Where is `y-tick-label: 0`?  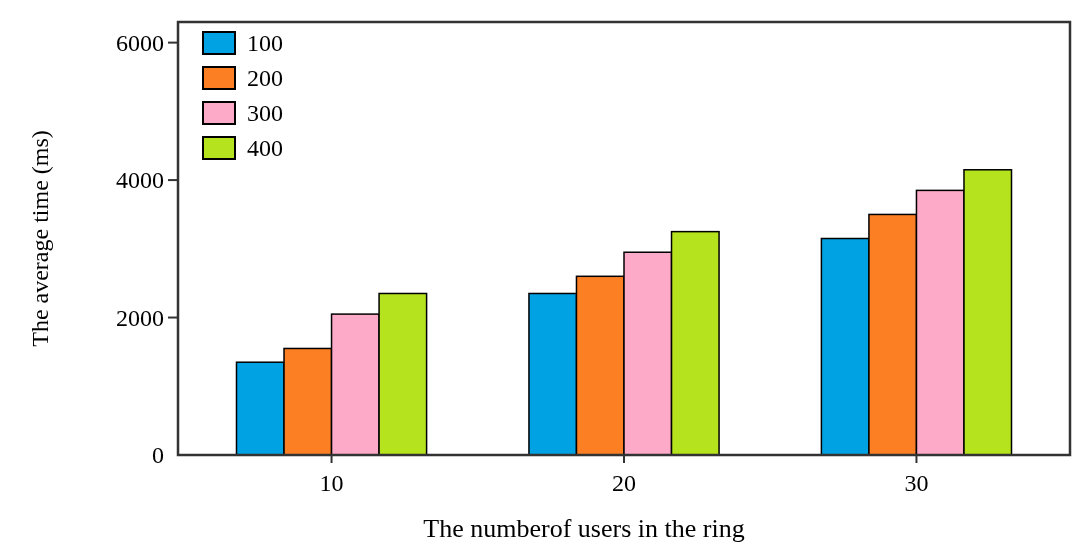 y-tick-label: 0 is located at coordinates (158, 455).